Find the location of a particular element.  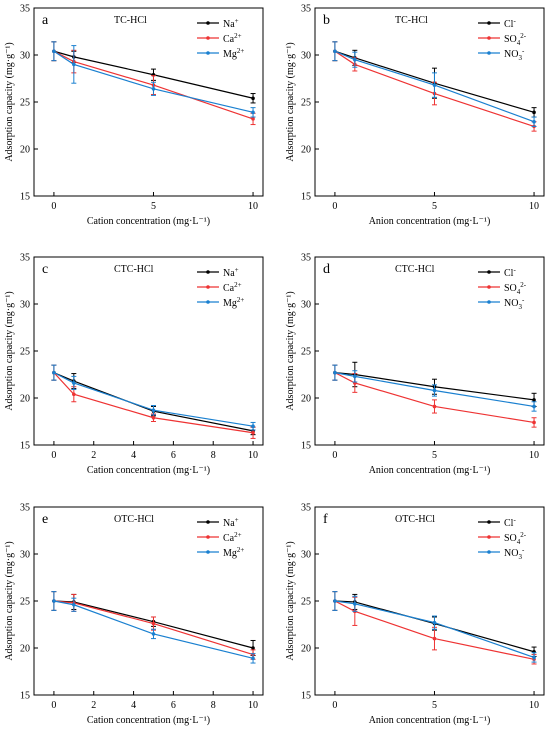

panel-label: e is located at coordinates (45, 519).